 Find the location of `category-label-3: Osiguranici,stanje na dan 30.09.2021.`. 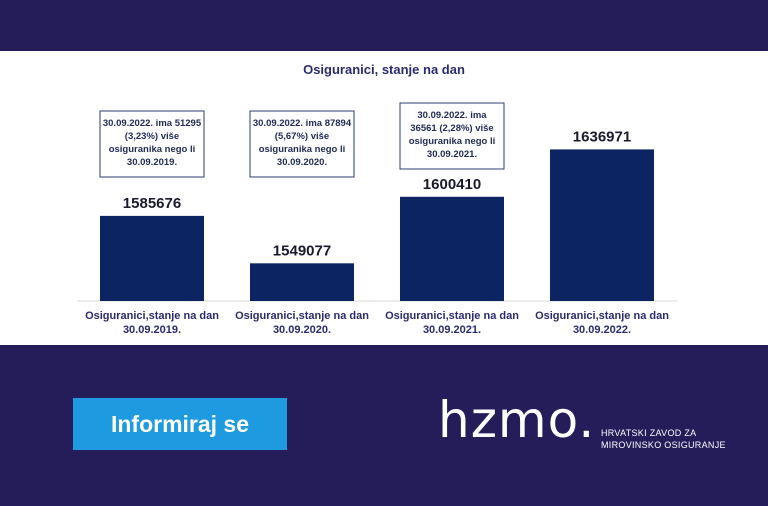

category-label-3: Osiguranici,stanje na dan 30.09.2021. is located at coordinates (452, 323).